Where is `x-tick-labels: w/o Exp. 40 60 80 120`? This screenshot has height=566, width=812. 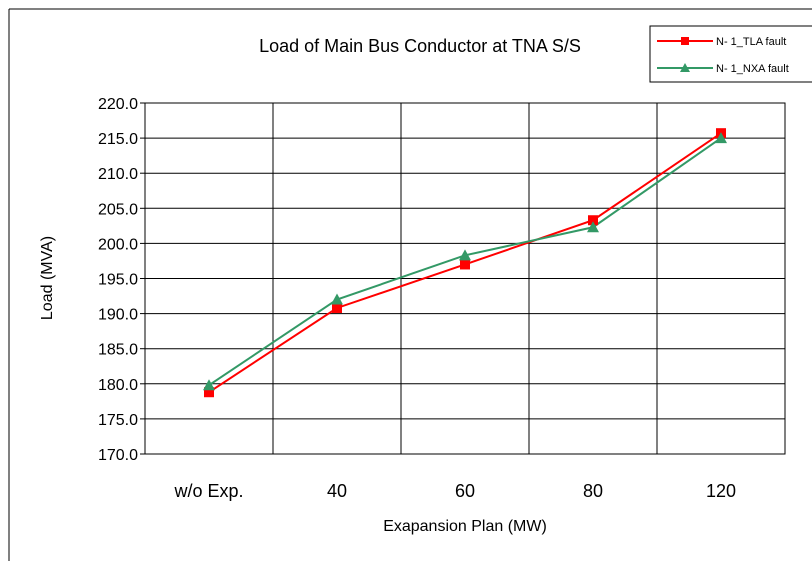
x-tick-labels: w/o Exp. 40 60 80 120 is located at coordinates (454, 491).